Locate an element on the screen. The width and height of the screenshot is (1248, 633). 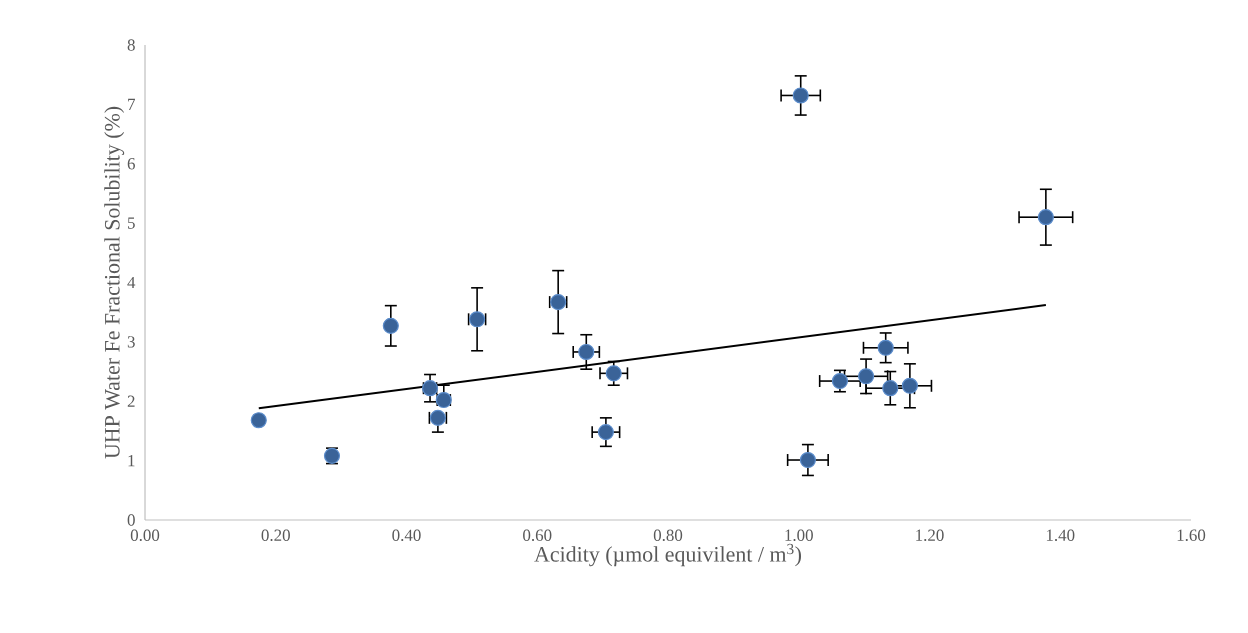
y-tick-label: 6 is located at coordinates (131, 164).